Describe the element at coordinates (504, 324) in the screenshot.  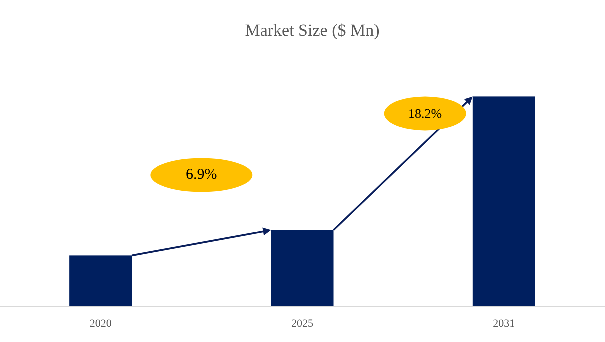
I see `x-tick-label: 2031` at that location.